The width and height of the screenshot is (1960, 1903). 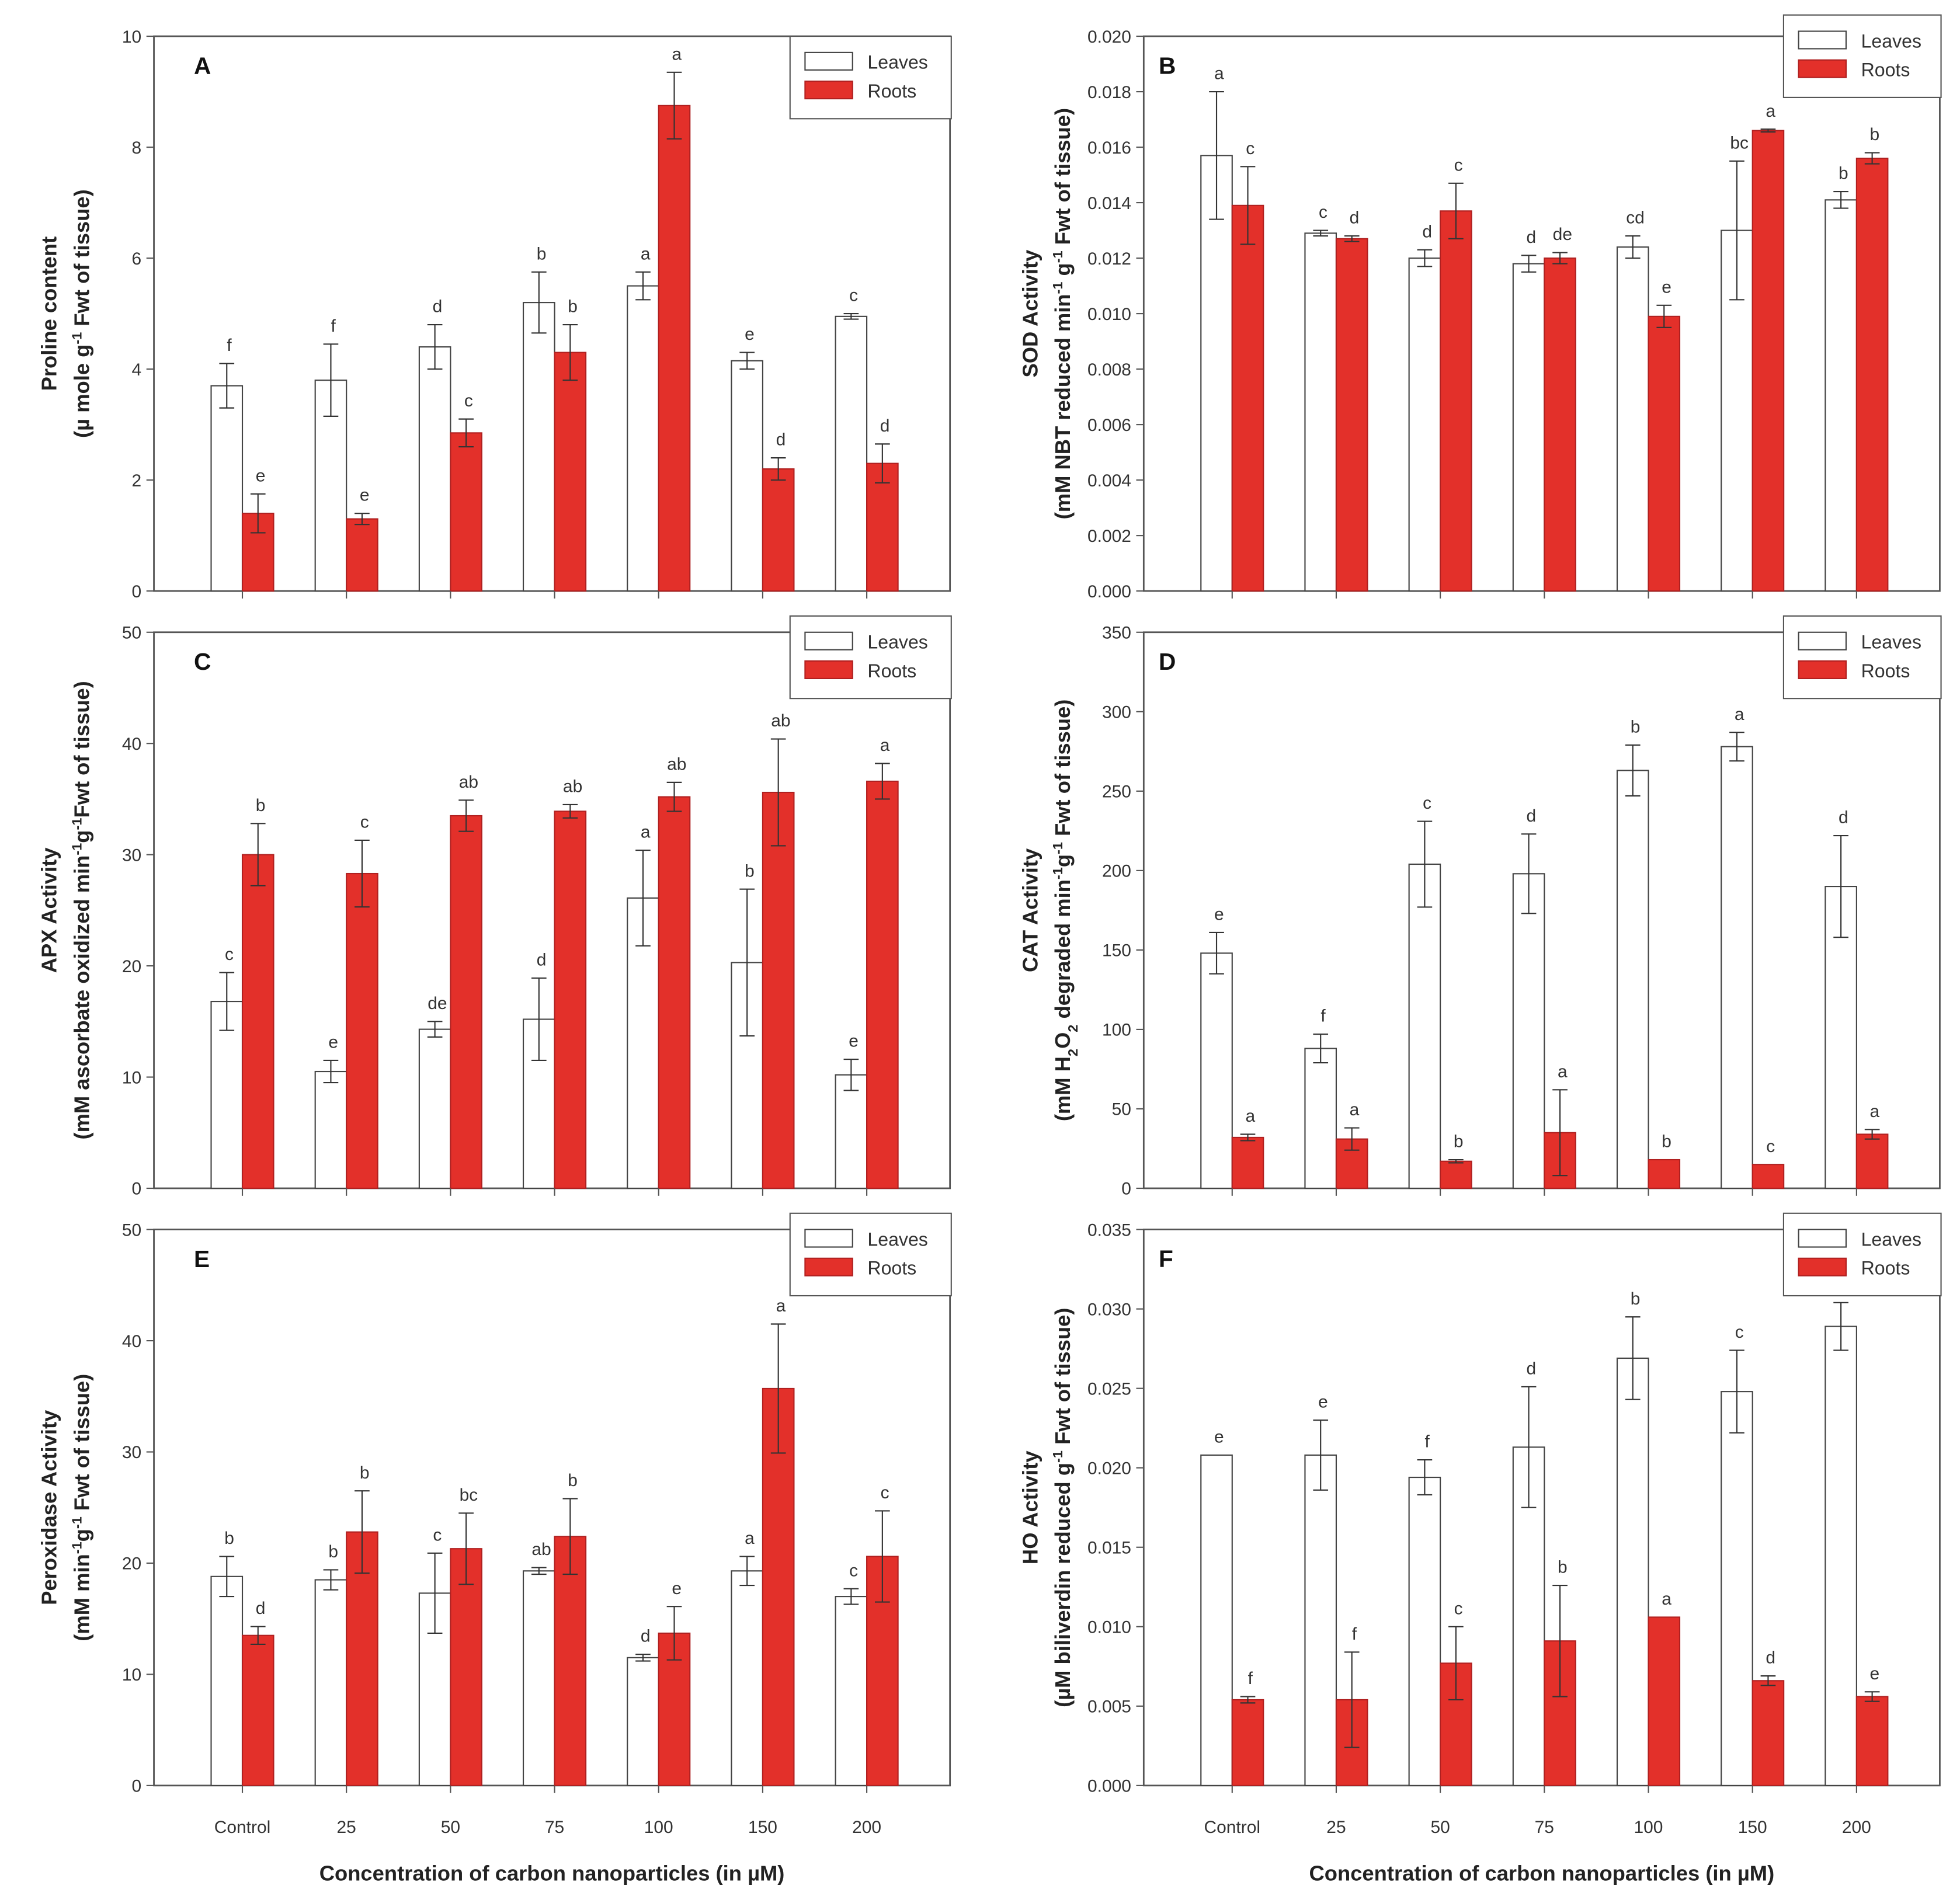 I want to click on y-title-part: degraded min, so click(x=1063, y=952).